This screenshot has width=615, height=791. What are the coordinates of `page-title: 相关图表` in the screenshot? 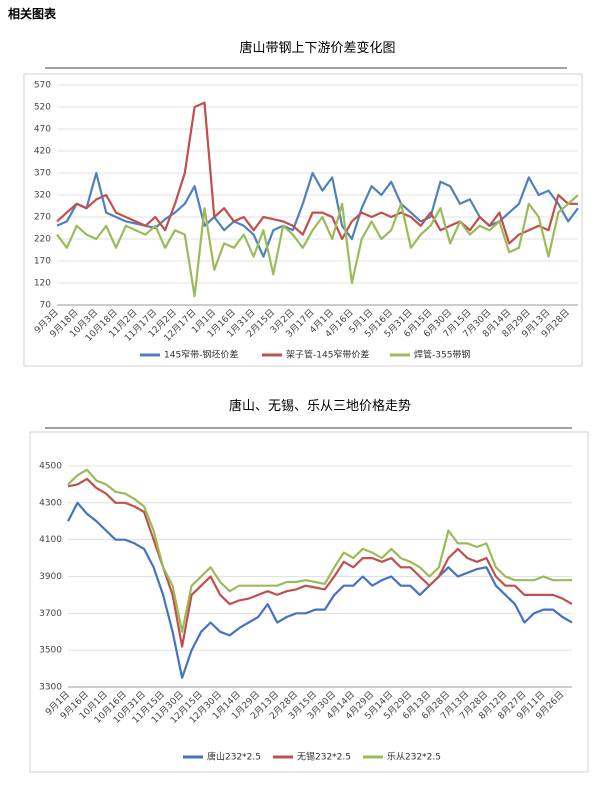 It's located at (32, 13).